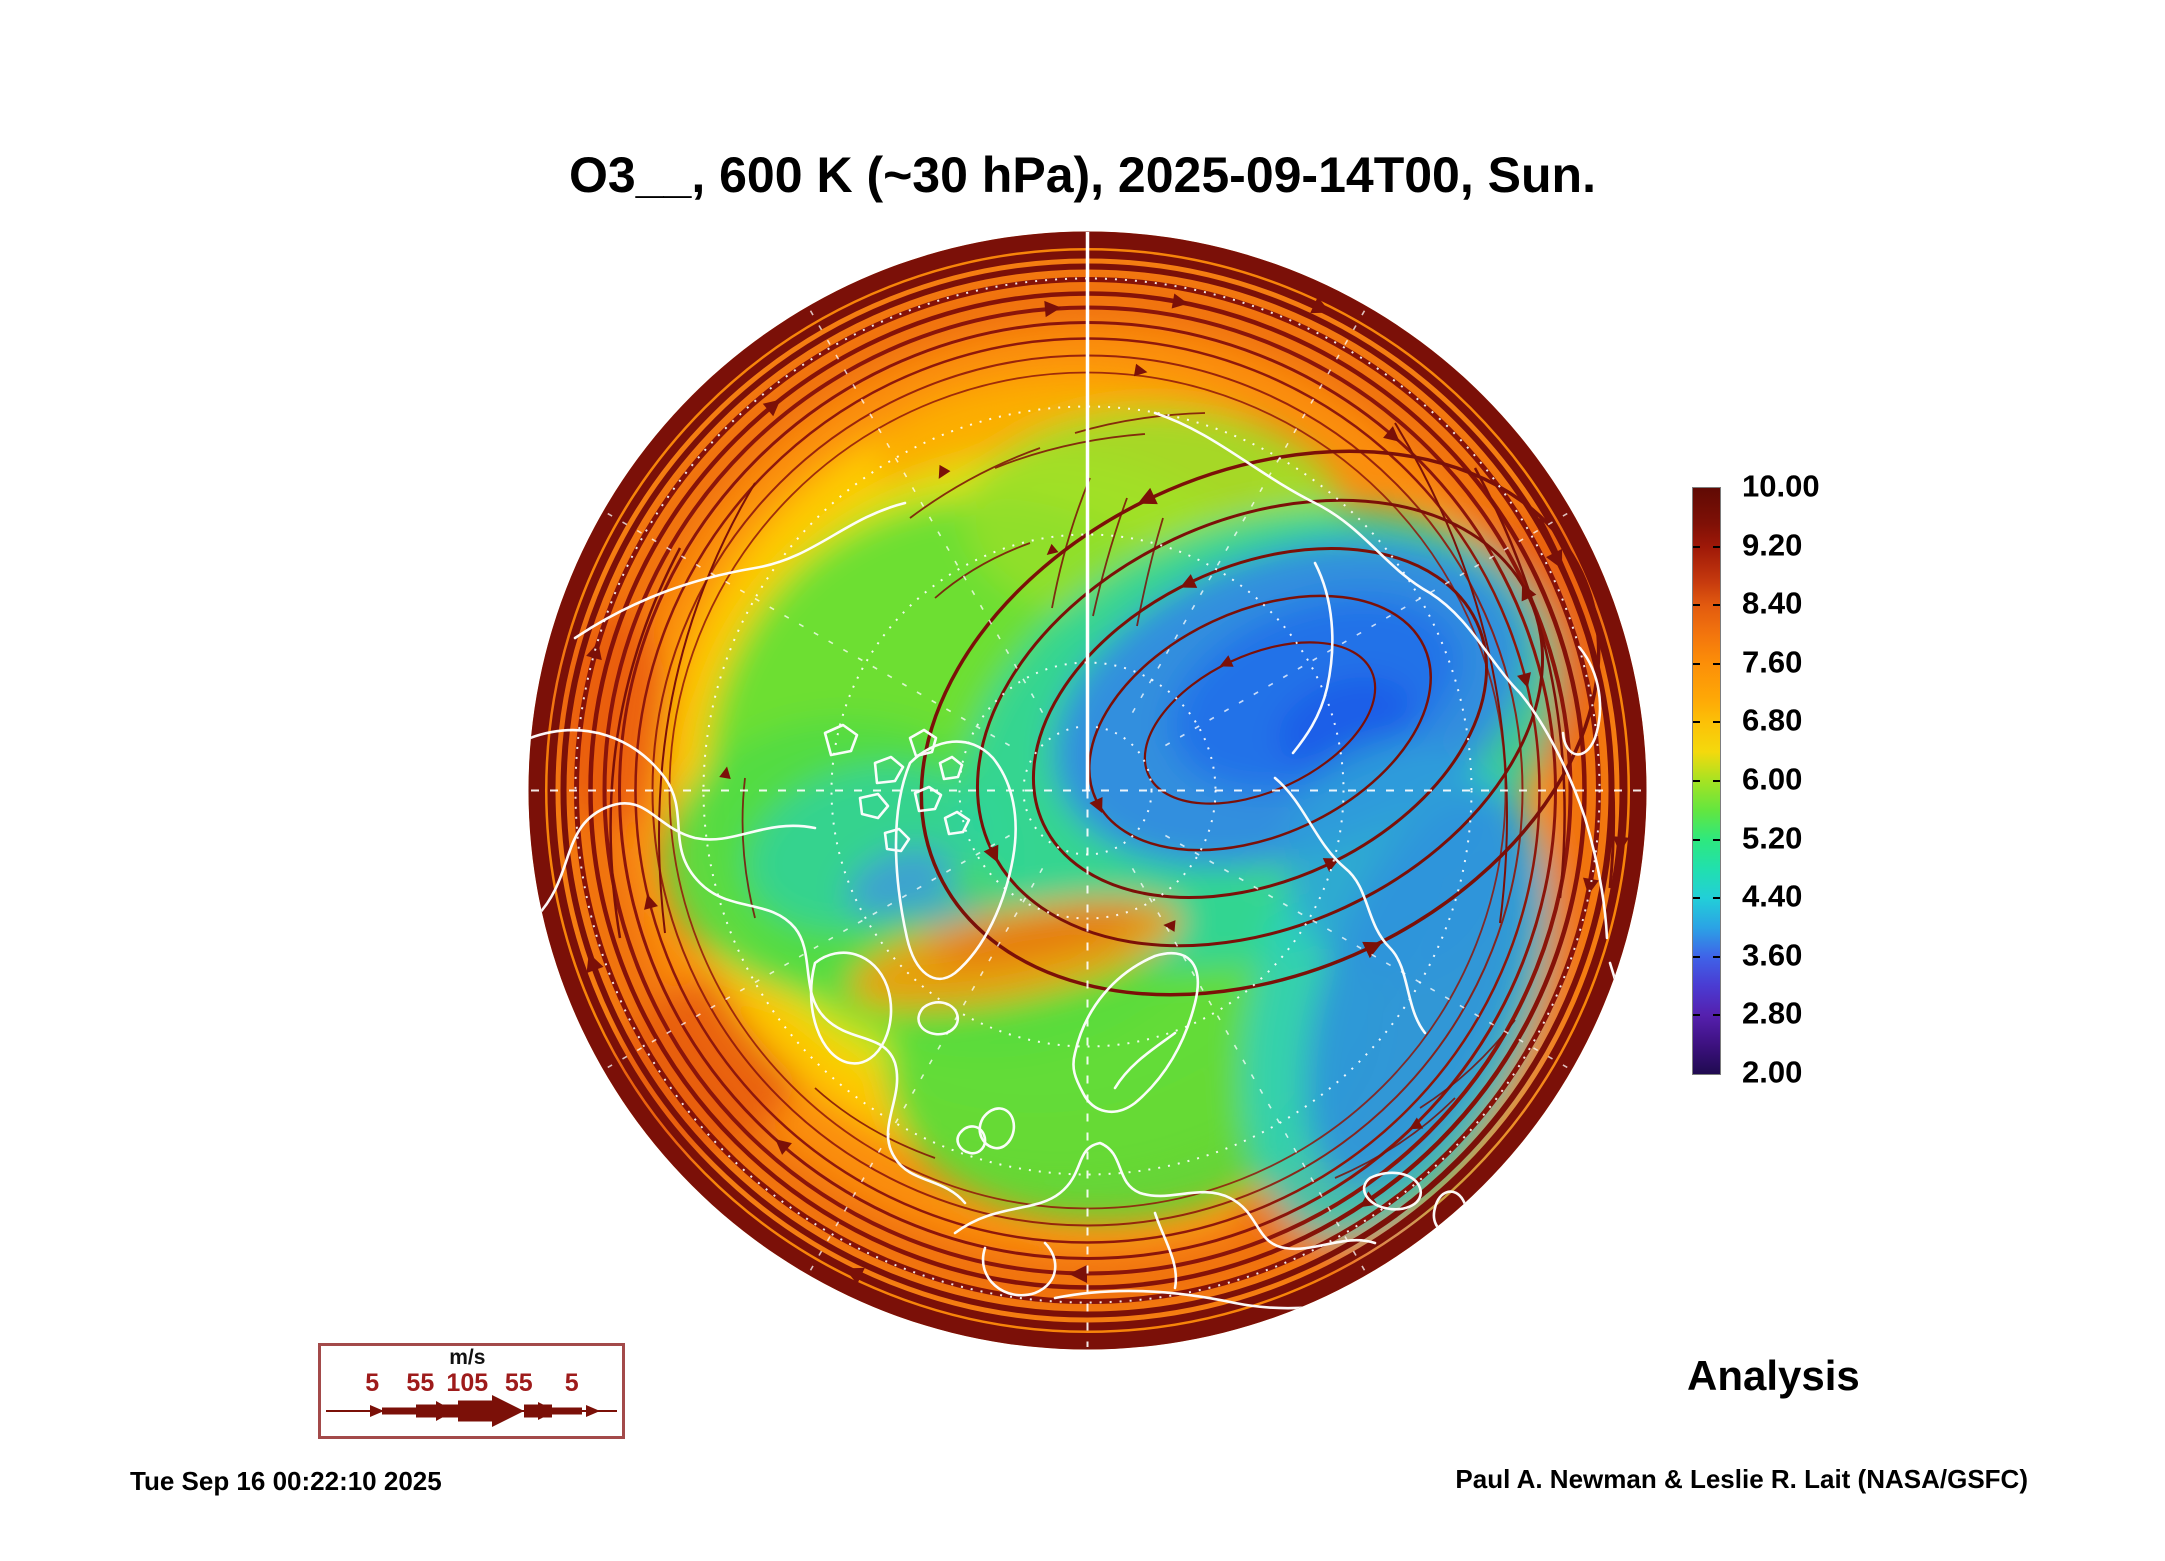  What do you see at coordinates (740, 570) in the screenshot?
I see `coastline-alaska-north` at bounding box center [740, 570].